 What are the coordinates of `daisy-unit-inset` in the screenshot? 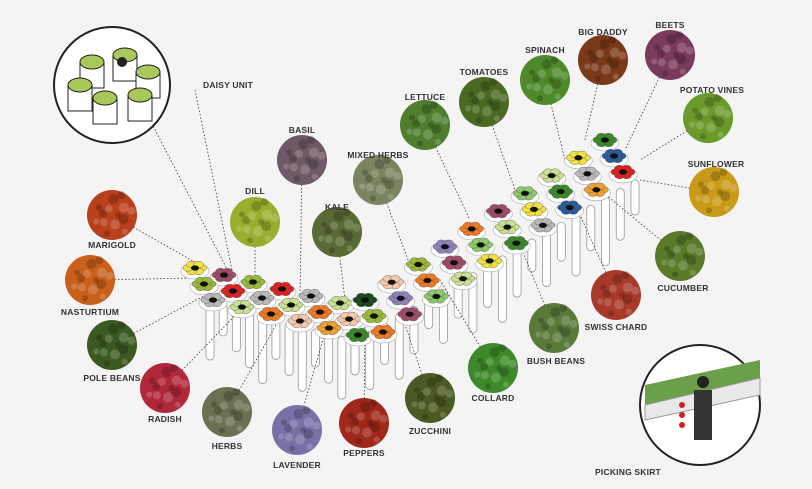 It's located at (112, 85).